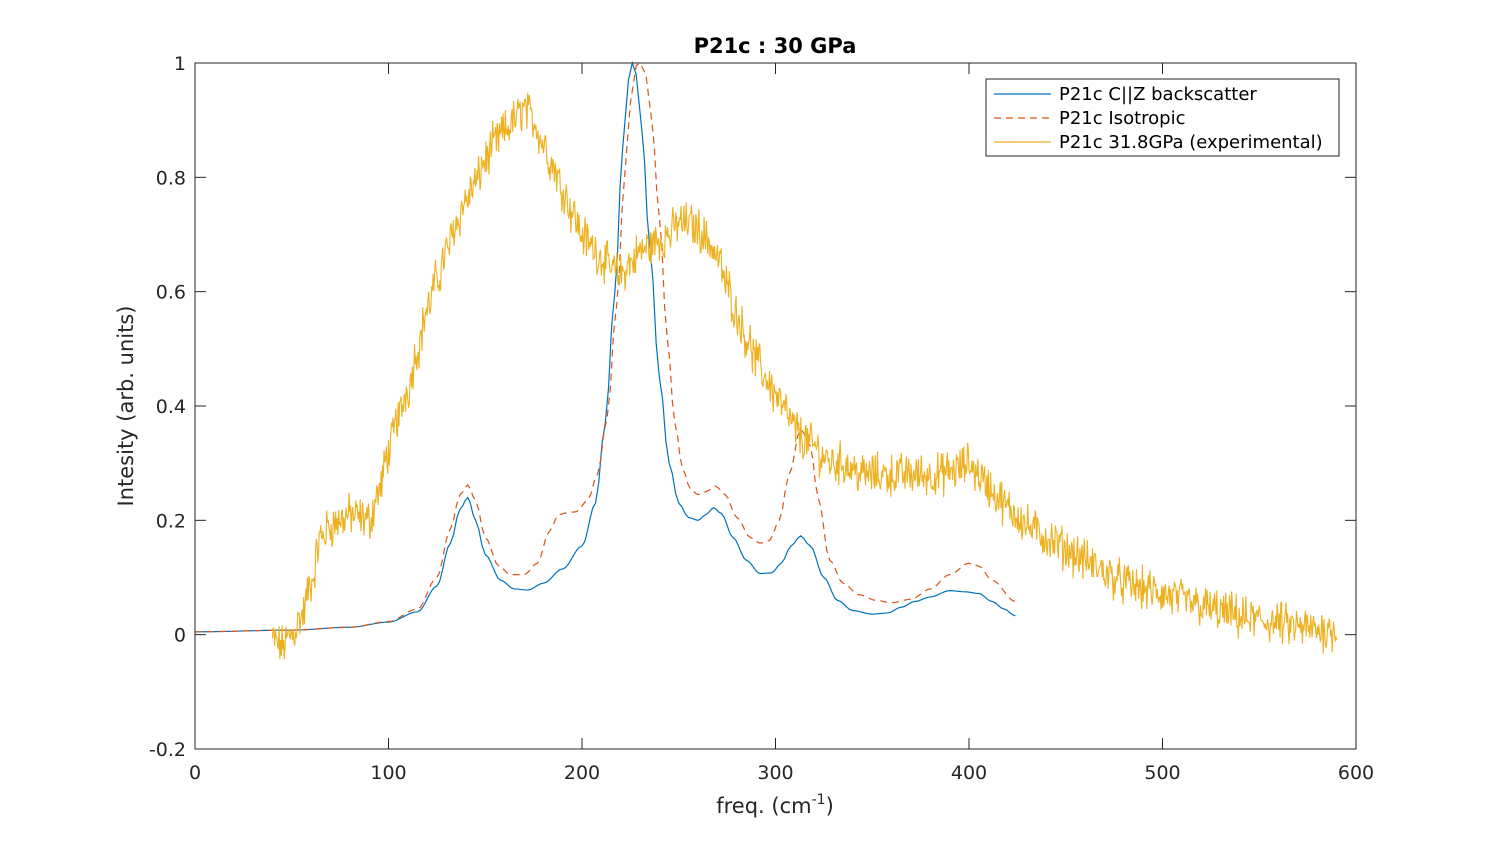  I want to click on x-tick-label: 600, so click(1356, 773).